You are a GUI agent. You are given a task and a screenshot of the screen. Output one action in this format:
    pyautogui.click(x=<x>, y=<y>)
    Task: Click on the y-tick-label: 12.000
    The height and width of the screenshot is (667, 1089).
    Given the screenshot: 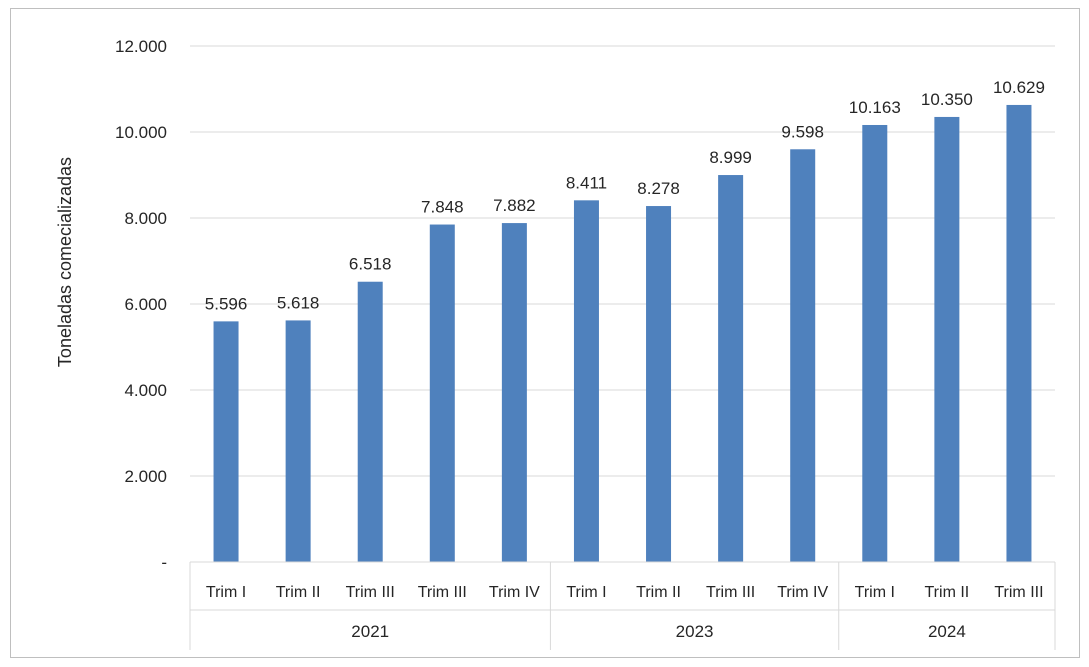 What is the action you would take?
    pyautogui.click(x=141, y=46)
    